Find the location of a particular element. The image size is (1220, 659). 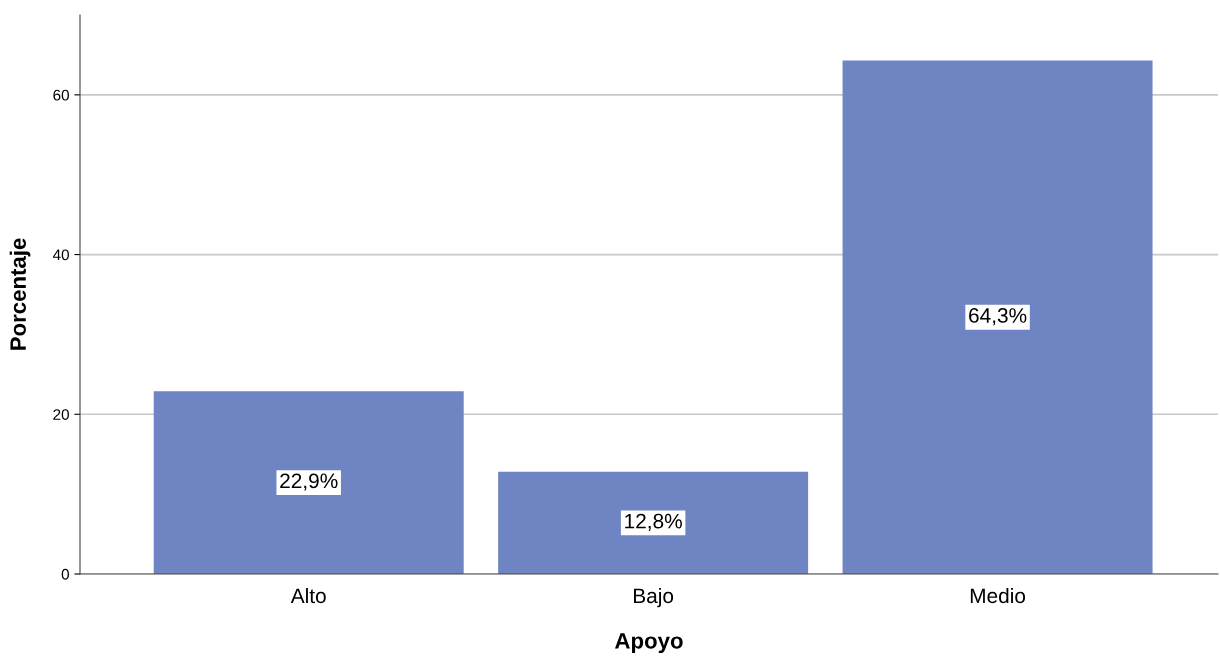

data-label: 22,9% is located at coordinates (309, 482).